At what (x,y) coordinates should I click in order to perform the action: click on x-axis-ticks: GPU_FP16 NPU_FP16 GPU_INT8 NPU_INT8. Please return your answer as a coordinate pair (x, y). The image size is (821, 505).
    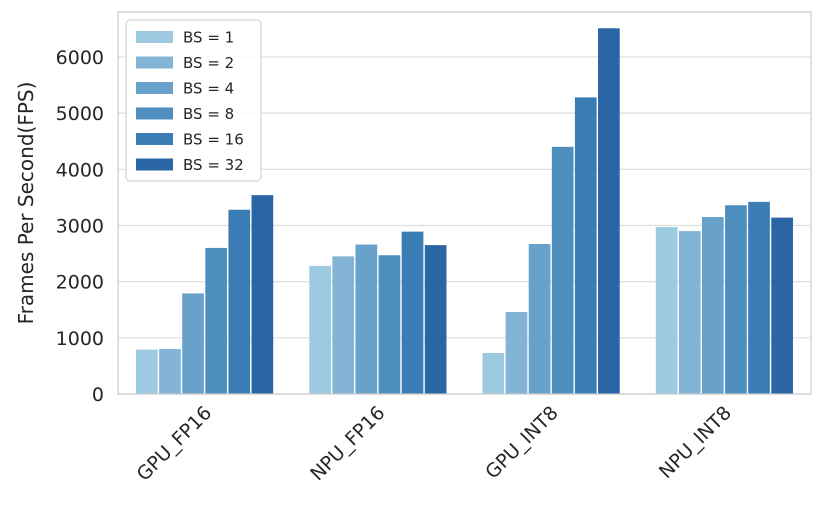
    Looking at the image, I should click on (434, 444).